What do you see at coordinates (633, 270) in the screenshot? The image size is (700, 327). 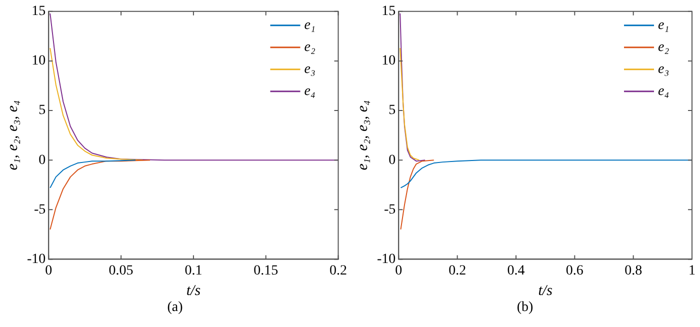 I see `x-tick-label: 0.8` at bounding box center [633, 270].